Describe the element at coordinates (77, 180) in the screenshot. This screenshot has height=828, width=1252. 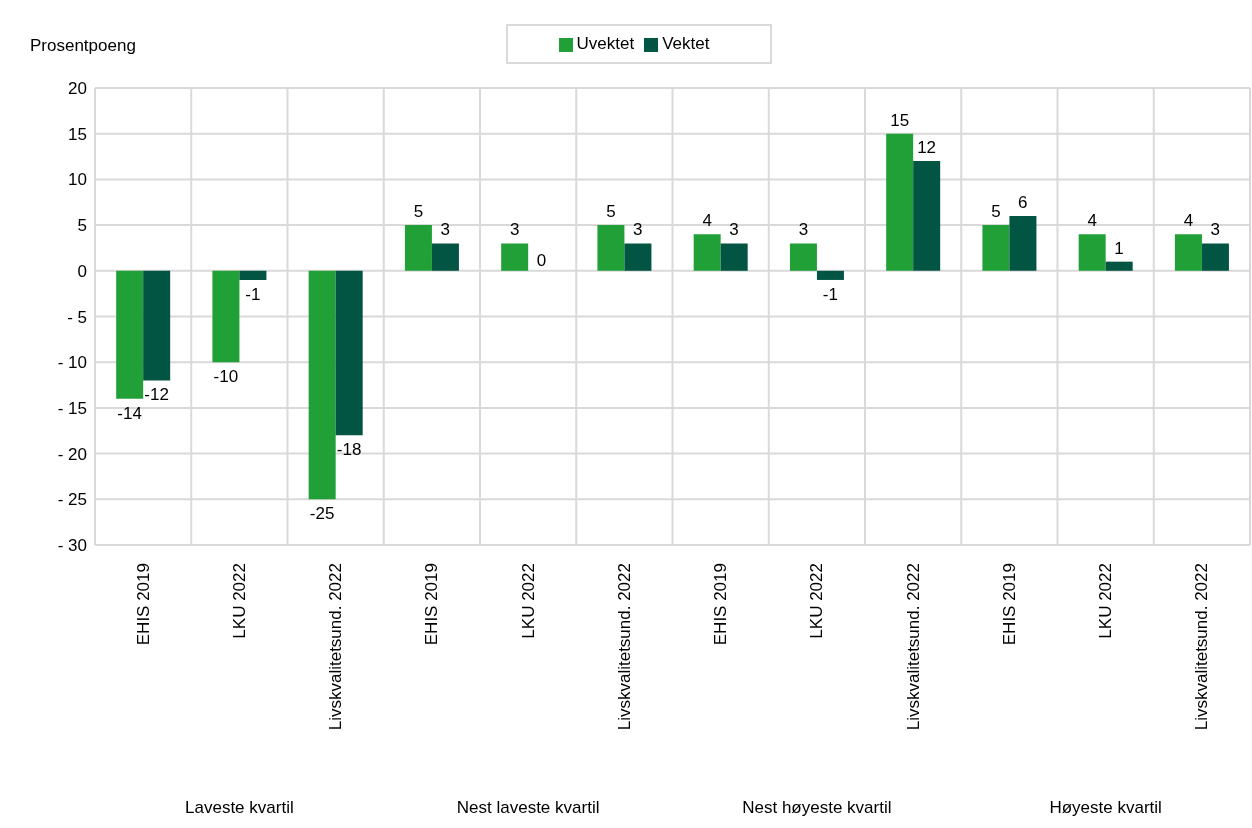
I see `y-tick-label: 10` at that location.